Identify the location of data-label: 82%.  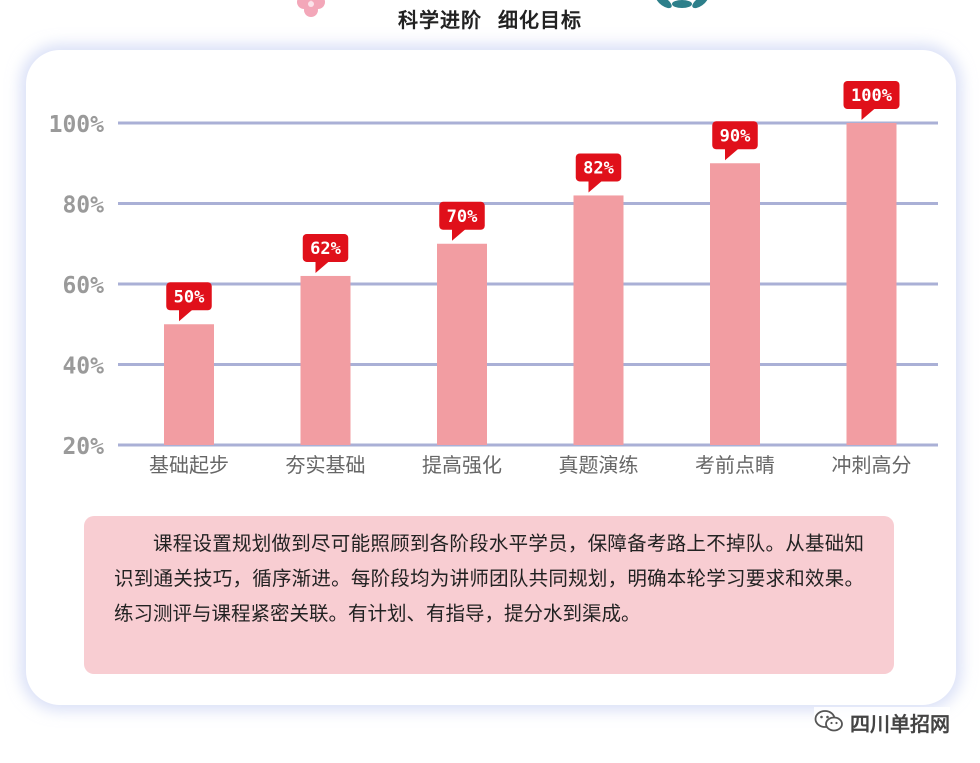
(598, 173).